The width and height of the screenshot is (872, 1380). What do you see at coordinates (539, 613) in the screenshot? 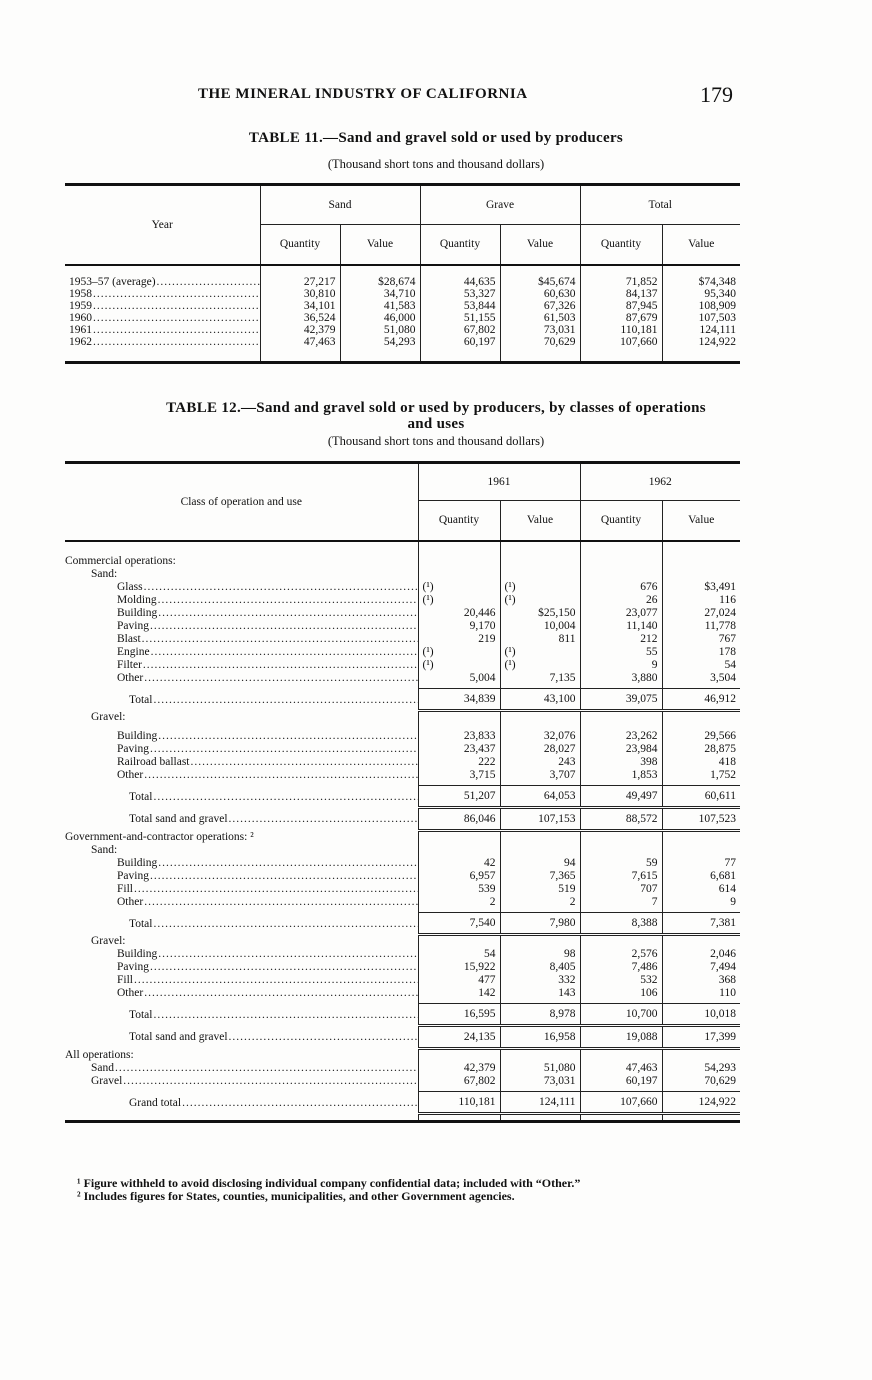
I see `table-cell: $25,150` at bounding box center [539, 613].